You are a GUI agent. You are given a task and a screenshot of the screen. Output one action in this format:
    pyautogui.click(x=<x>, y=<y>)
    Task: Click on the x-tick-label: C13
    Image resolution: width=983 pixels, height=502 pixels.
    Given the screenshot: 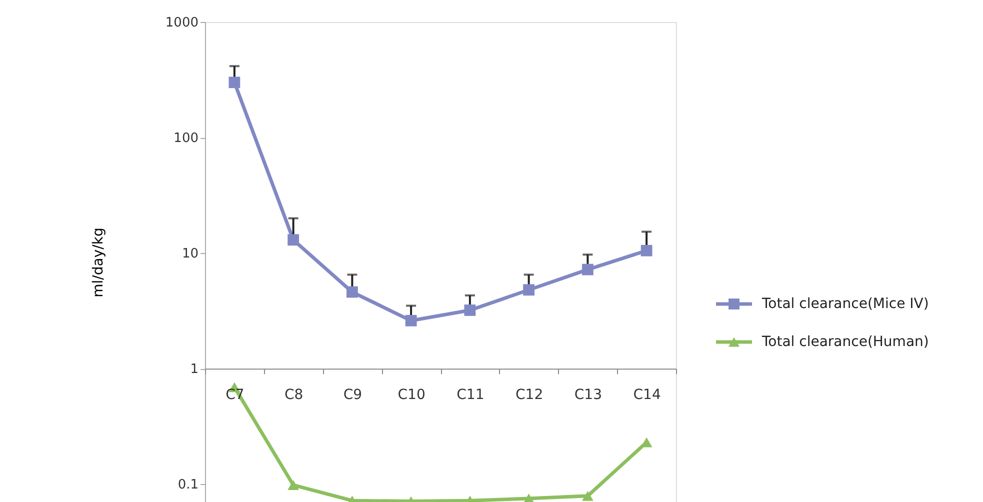 What is the action you would take?
    pyautogui.click(x=588, y=395)
    